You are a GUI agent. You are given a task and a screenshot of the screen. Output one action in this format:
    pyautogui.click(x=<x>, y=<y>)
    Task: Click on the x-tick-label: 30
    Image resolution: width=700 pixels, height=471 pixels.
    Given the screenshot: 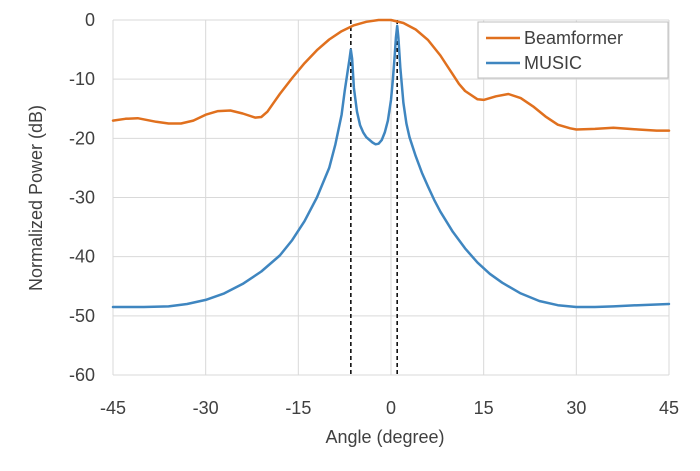 What is the action you would take?
    pyautogui.click(x=576, y=408)
    